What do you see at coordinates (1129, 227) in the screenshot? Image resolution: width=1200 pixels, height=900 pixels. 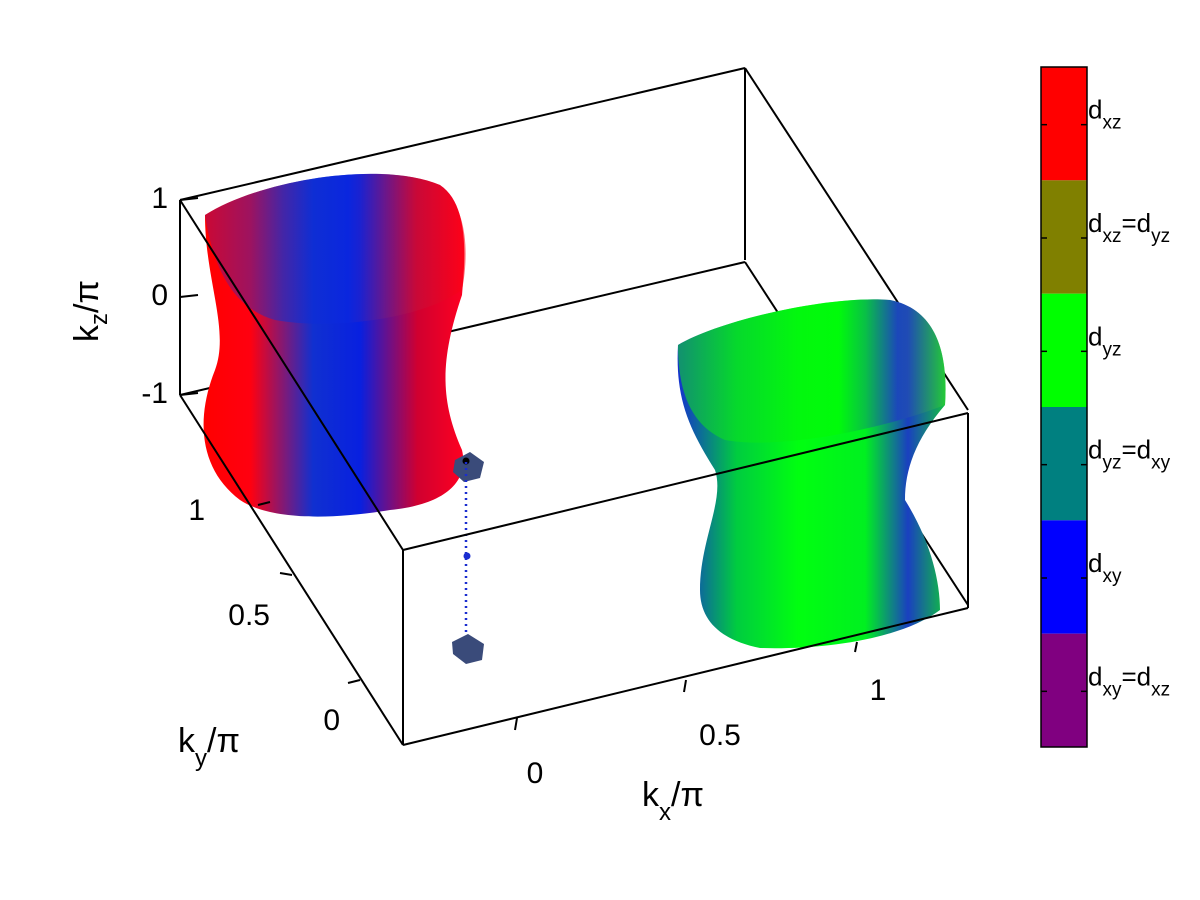 I see `colorbar-label: dxz=dyz` at bounding box center [1129, 227].